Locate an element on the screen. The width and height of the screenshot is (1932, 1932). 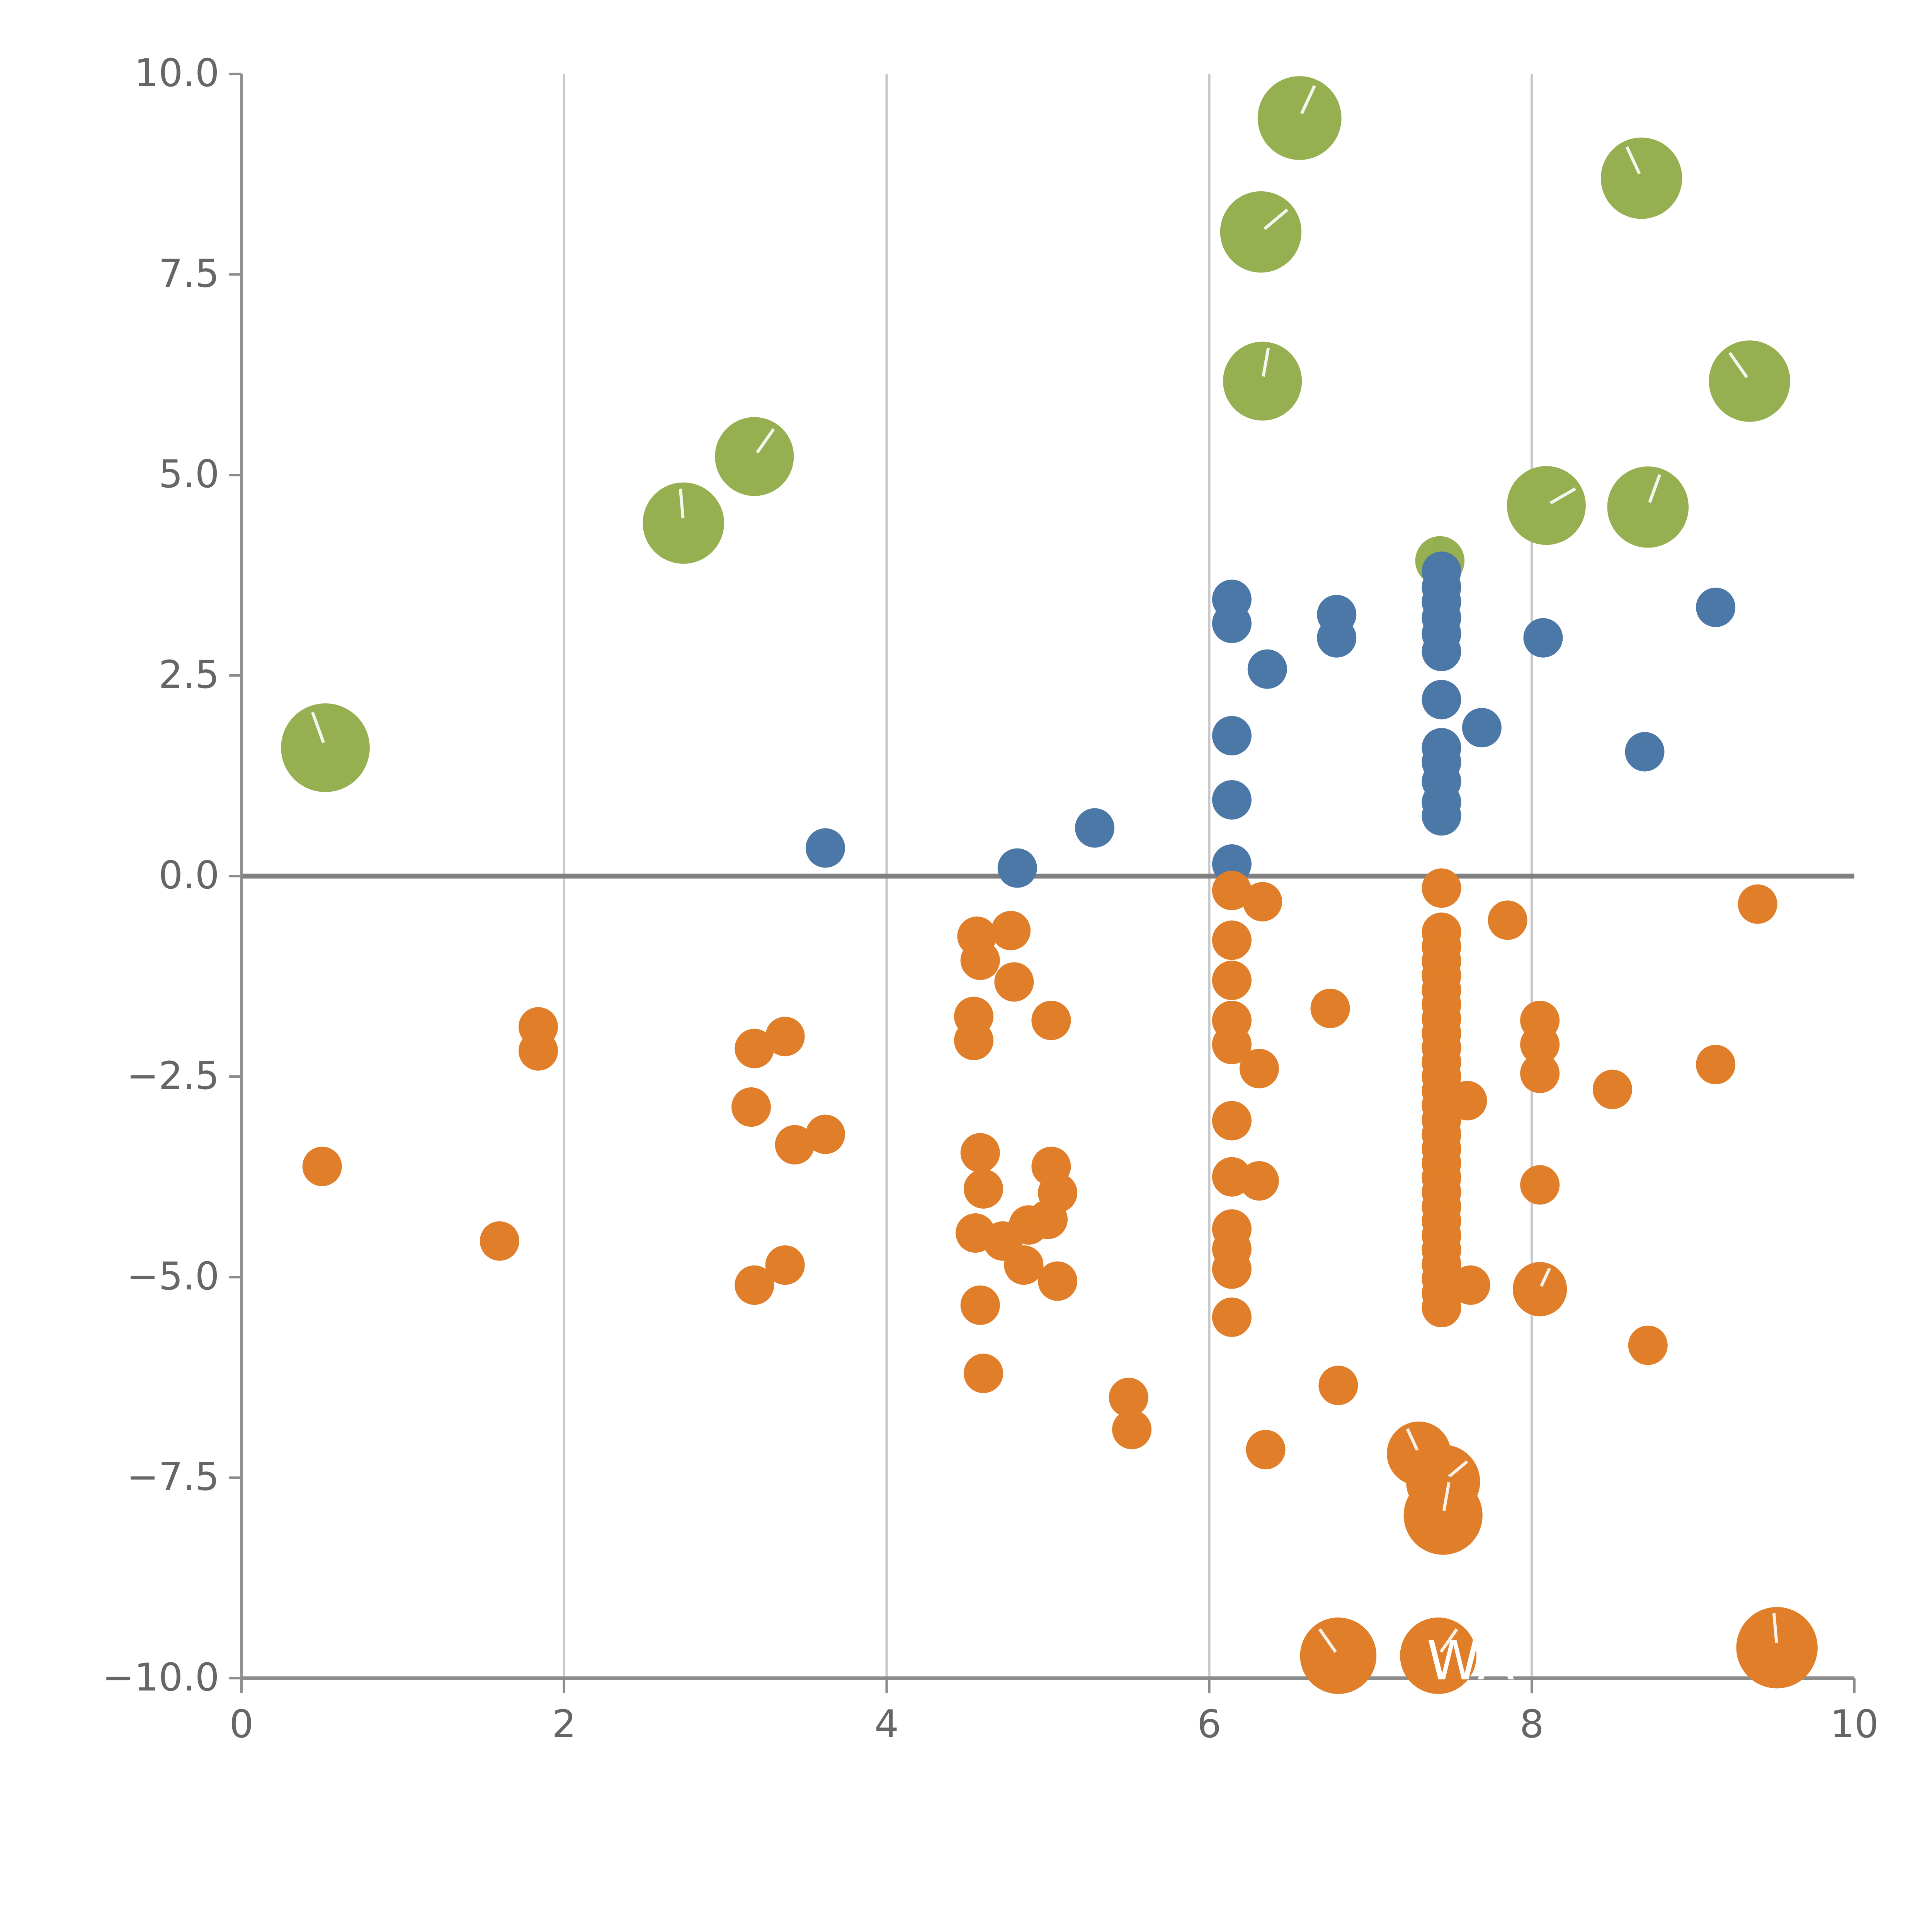
annotation-text: WA is located at coordinates (1470, 1660).